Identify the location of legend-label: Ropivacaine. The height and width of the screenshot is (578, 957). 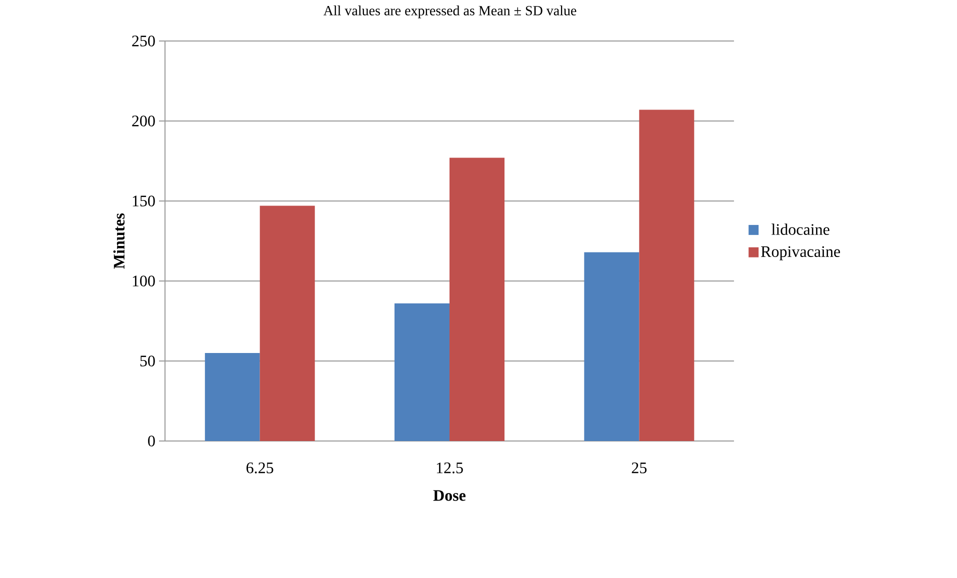
(800, 253).